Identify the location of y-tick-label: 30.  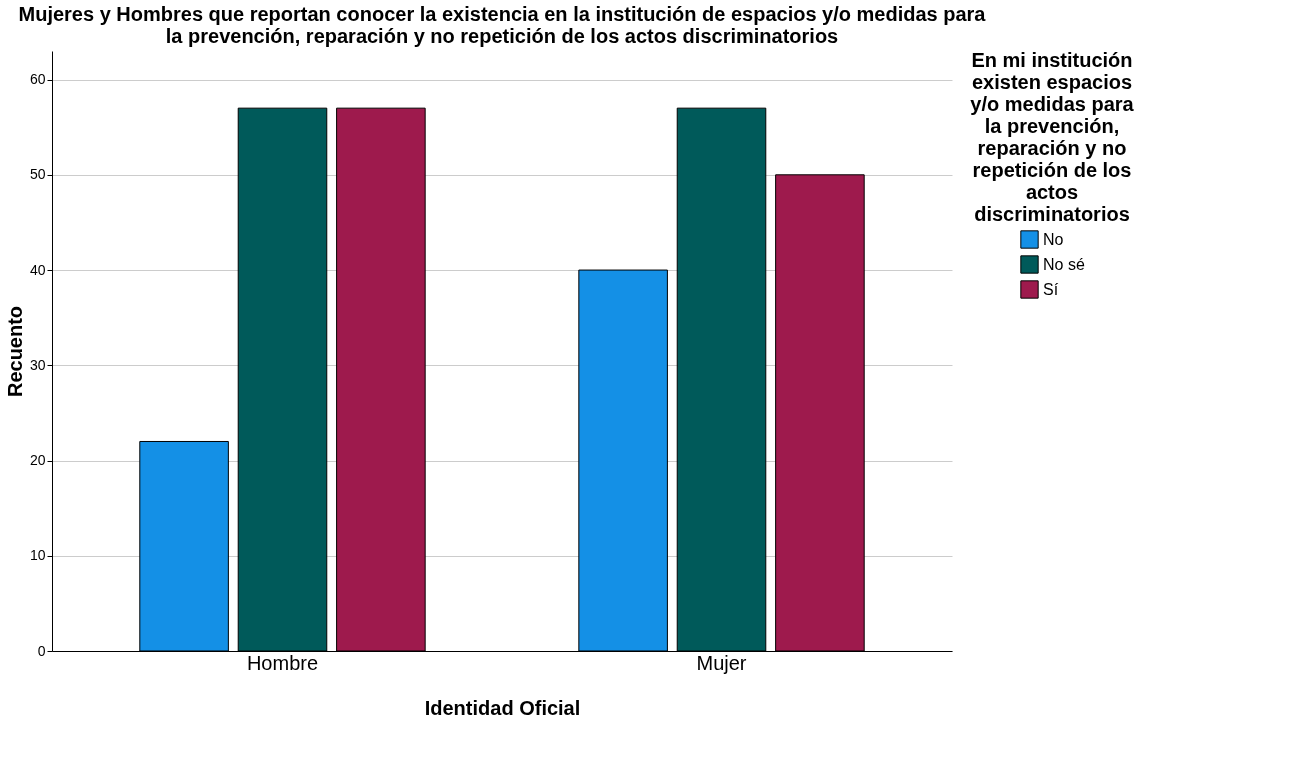
(37, 364).